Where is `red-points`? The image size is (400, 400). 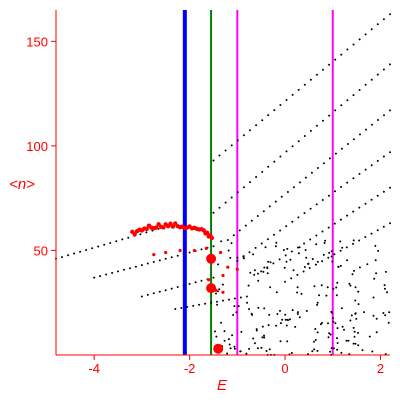 red-points is located at coordinates (184, 287).